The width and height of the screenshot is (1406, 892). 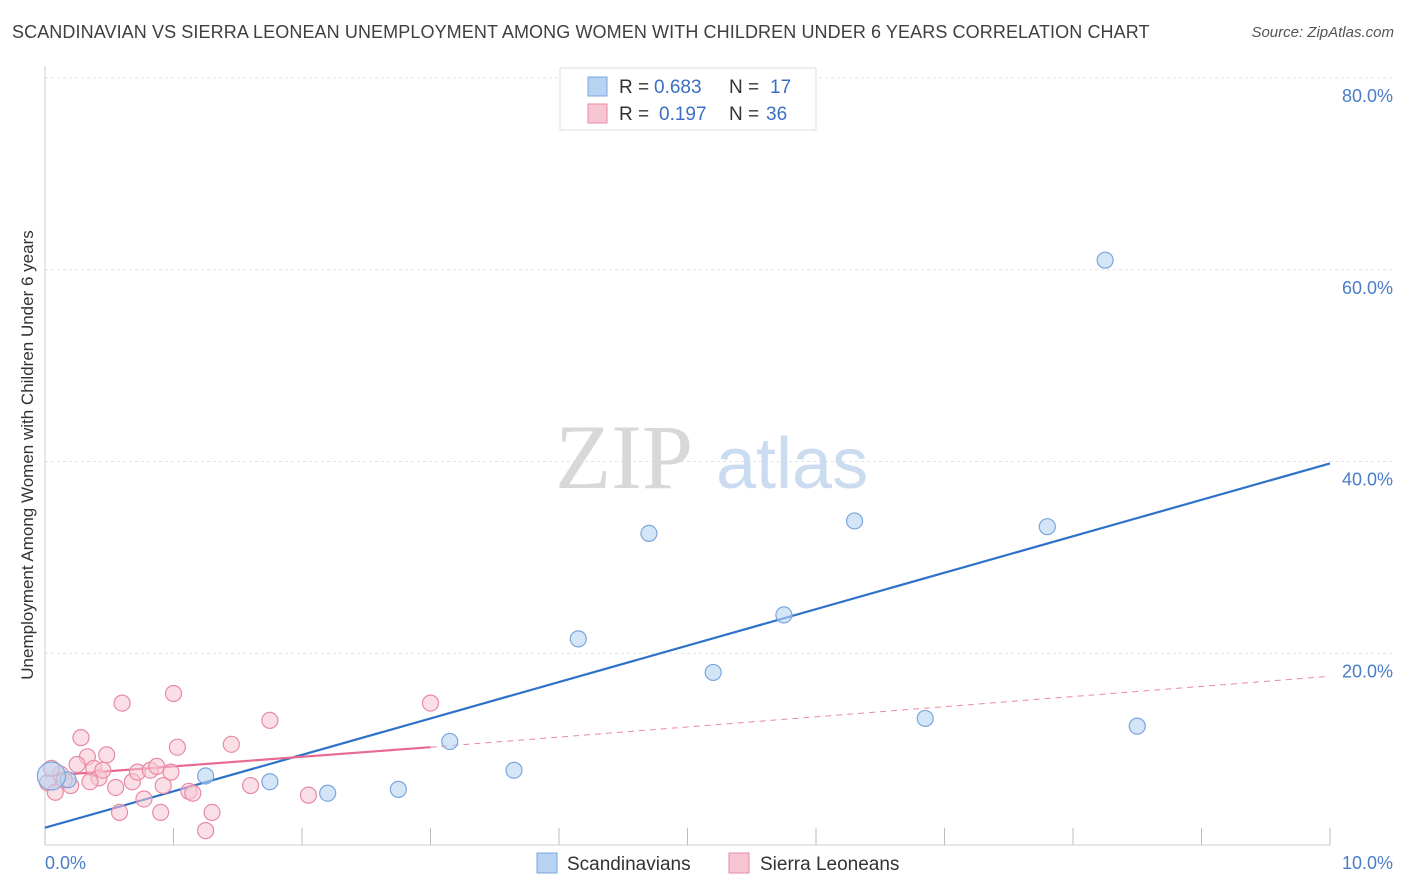 I want to click on legend-swatch-scandinavians, so click(x=597, y=86).